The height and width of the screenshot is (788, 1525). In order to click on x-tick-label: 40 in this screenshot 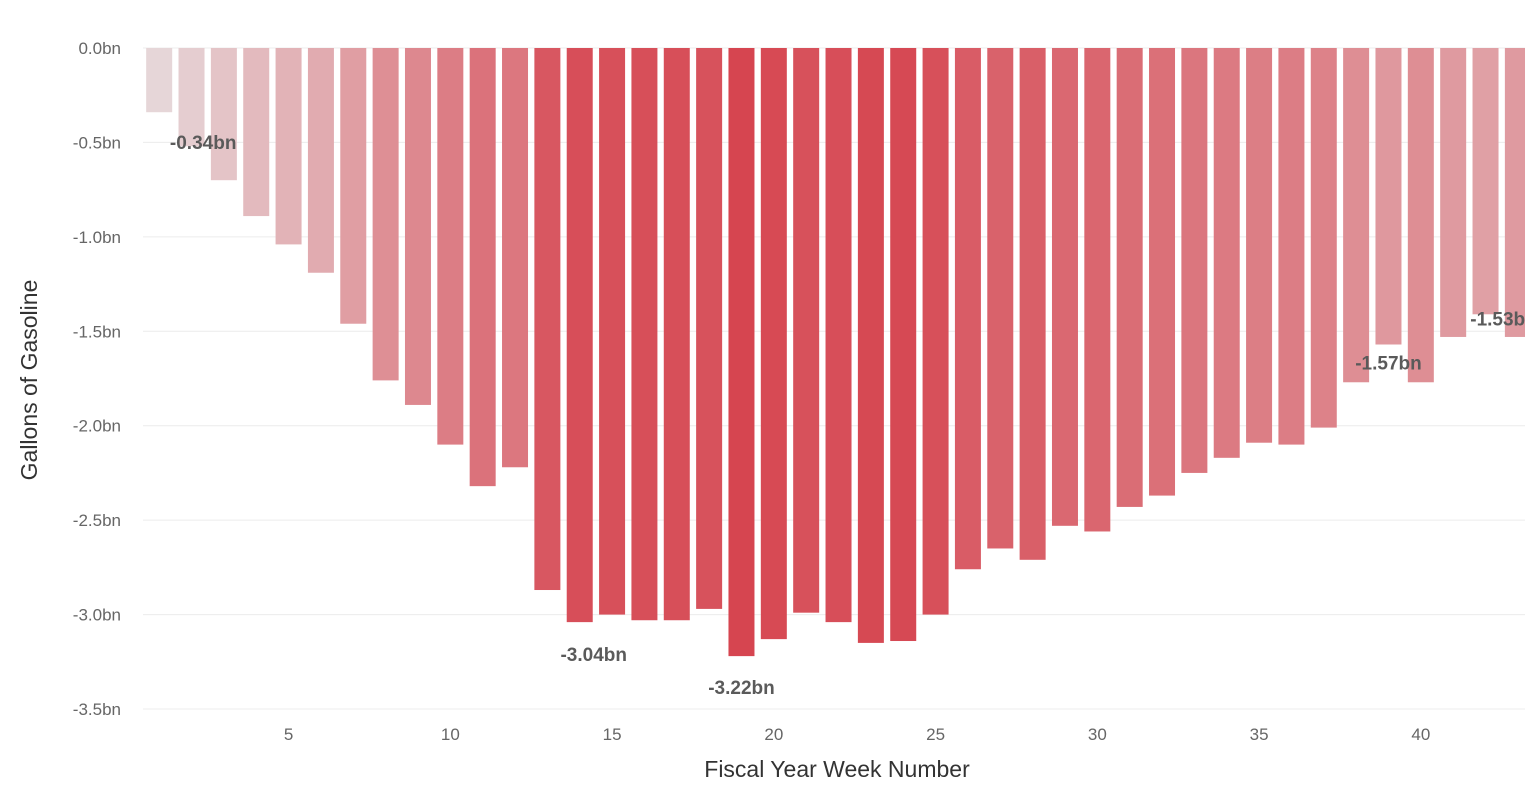, I will do `click(1420, 734)`.